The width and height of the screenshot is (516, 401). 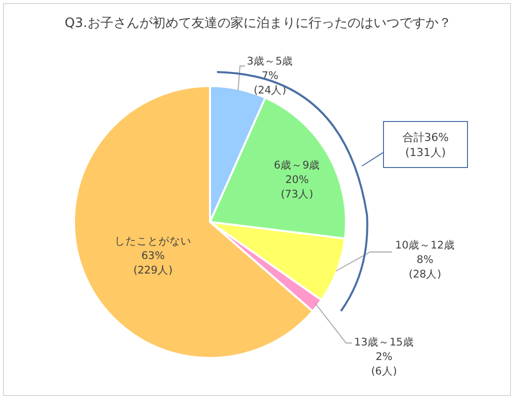 What do you see at coordinates (153, 242) in the screenshot?
I see `slice-label: したことがない` at bounding box center [153, 242].